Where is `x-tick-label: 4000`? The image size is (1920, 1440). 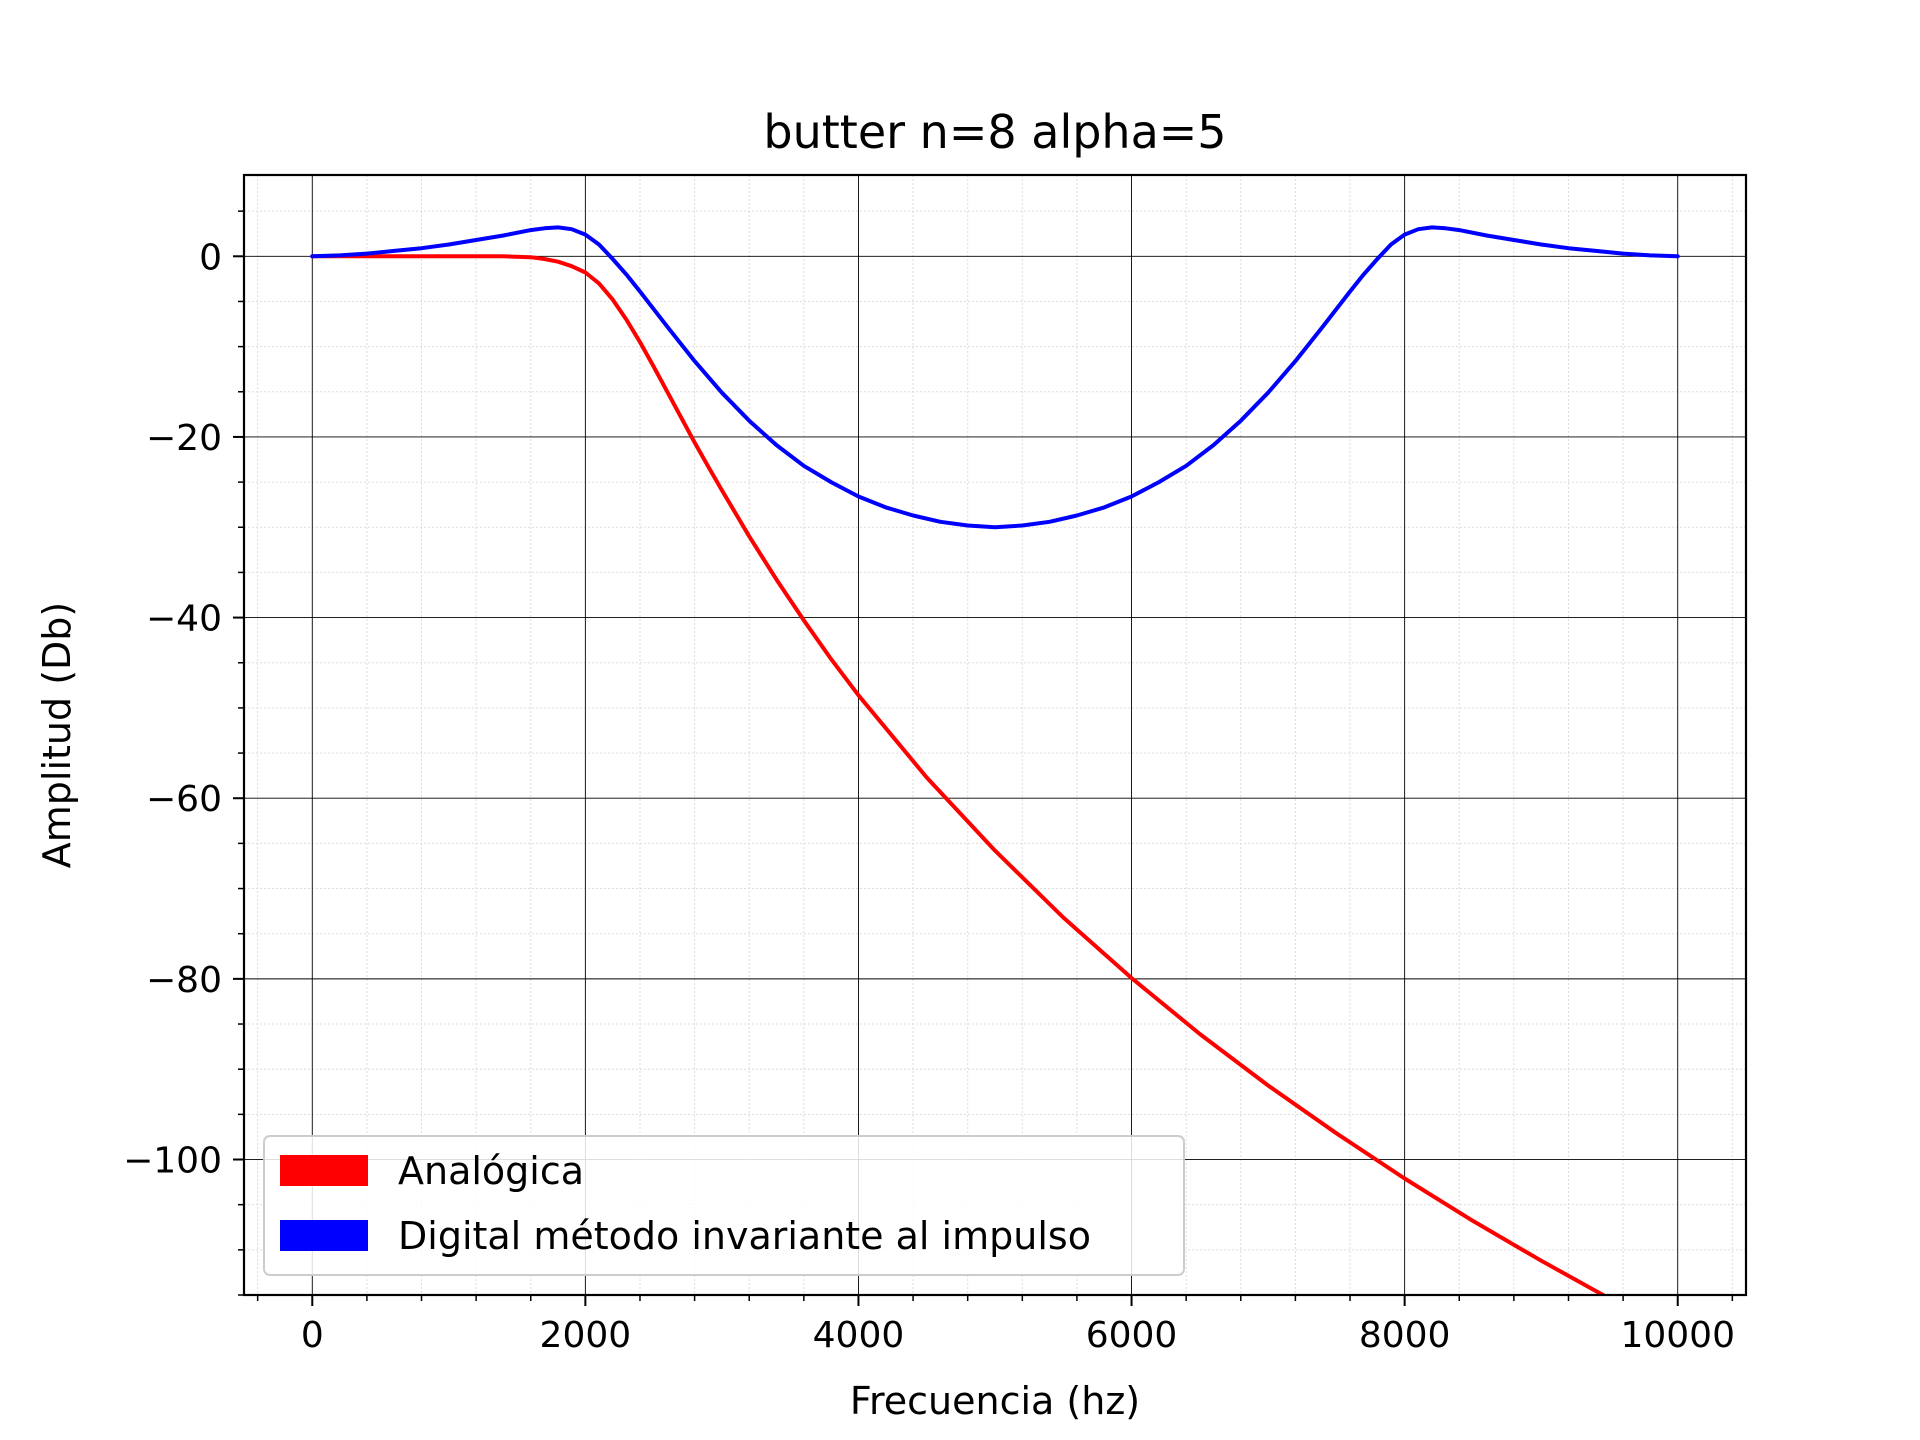
x-tick-label: 4000 is located at coordinates (859, 1335).